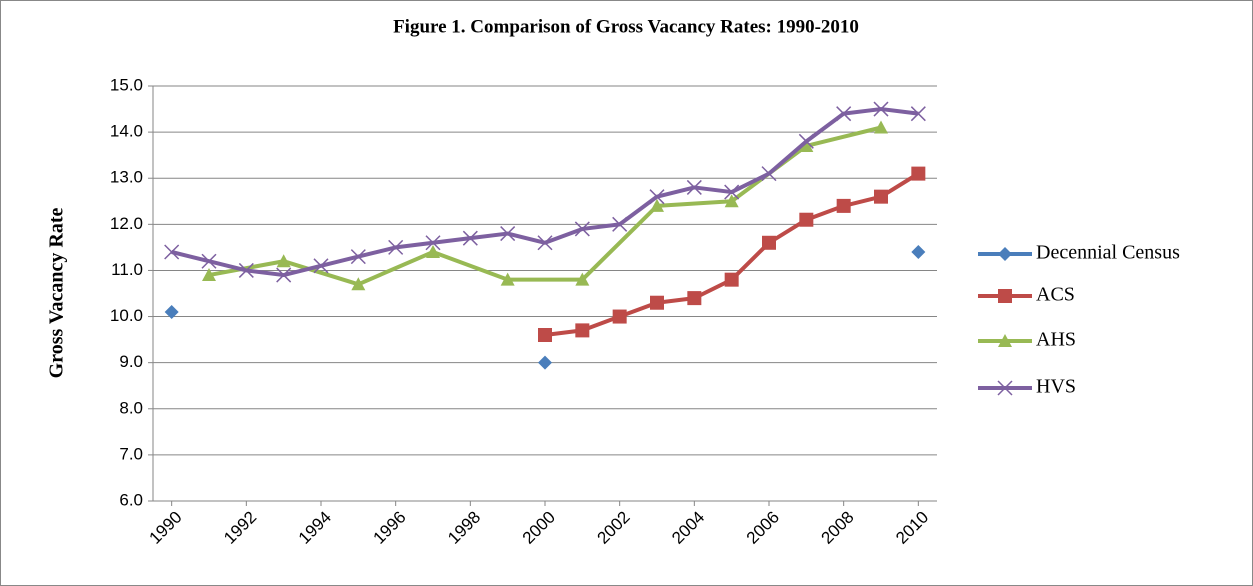 The image size is (1253, 586). I want to click on legend-label: AHS, so click(1056, 340).